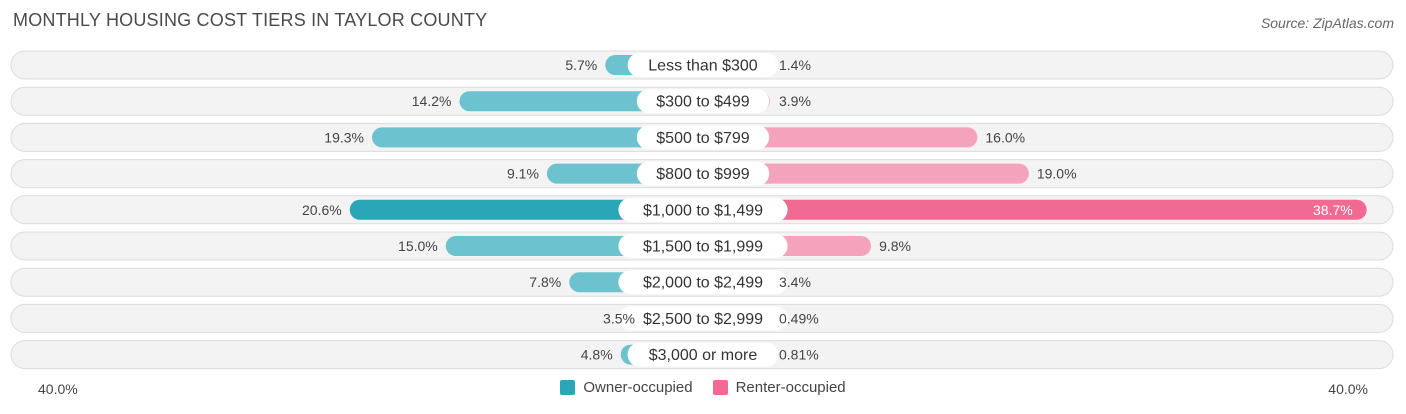 This screenshot has width=1406, height=414. I want to click on category-label: $2,500 to $2,999, so click(703, 319).